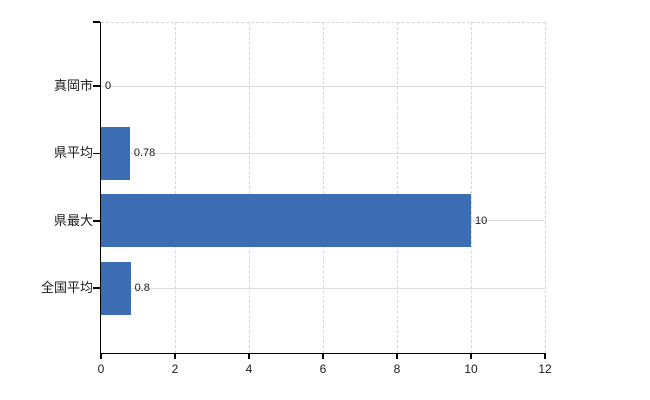 Image resolution: width=650 pixels, height=400 pixels. Describe the element at coordinates (73, 220) in the screenshot. I see `category-label: 県最大` at that location.